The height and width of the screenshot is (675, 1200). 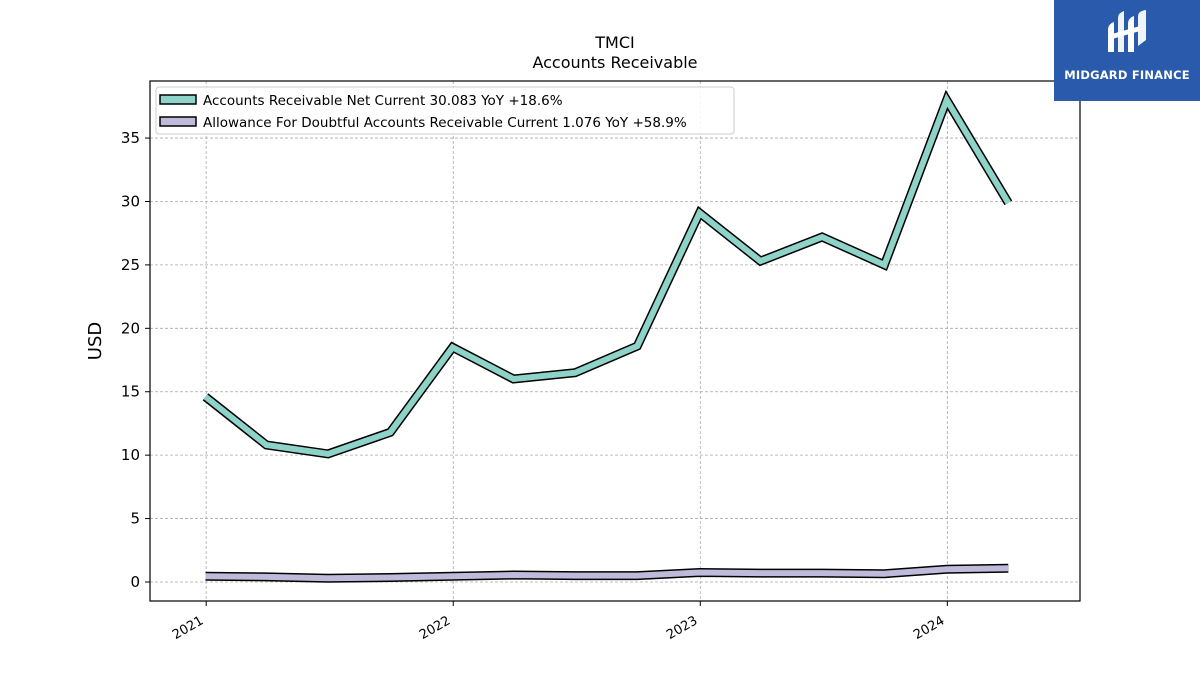 What do you see at coordinates (929, 628) in the screenshot?
I see `x-tick-label: 2024` at bounding box center [929, 628].